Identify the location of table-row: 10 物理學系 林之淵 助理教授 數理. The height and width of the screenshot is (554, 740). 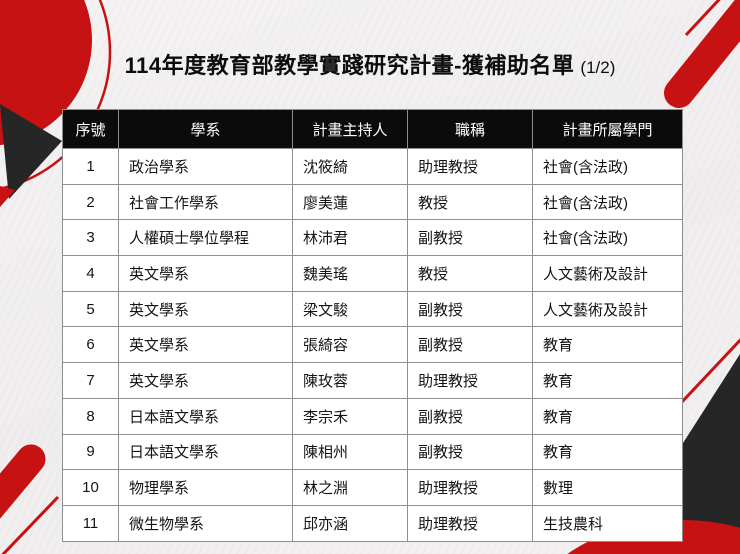
(372, 487).